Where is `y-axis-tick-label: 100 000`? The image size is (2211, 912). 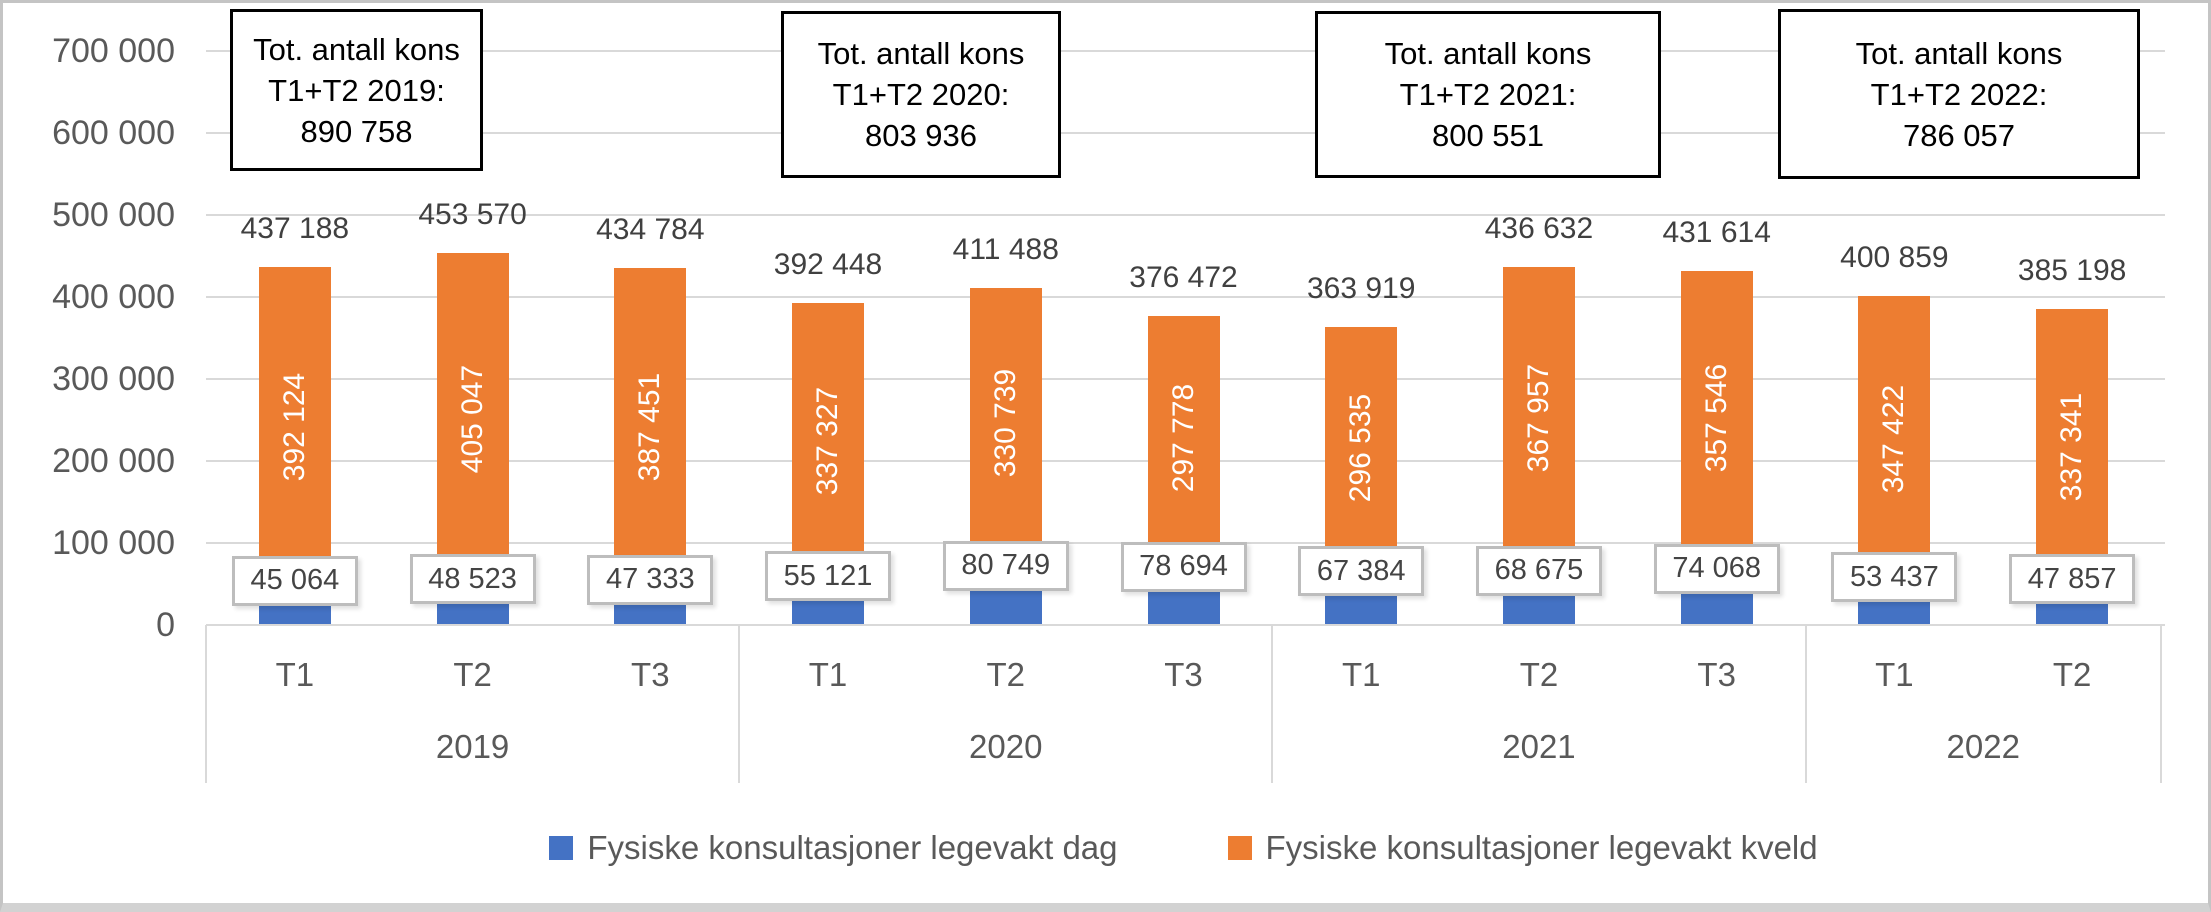 y-axis-tick-label: 100 000 is located at coordinates (113, 543).